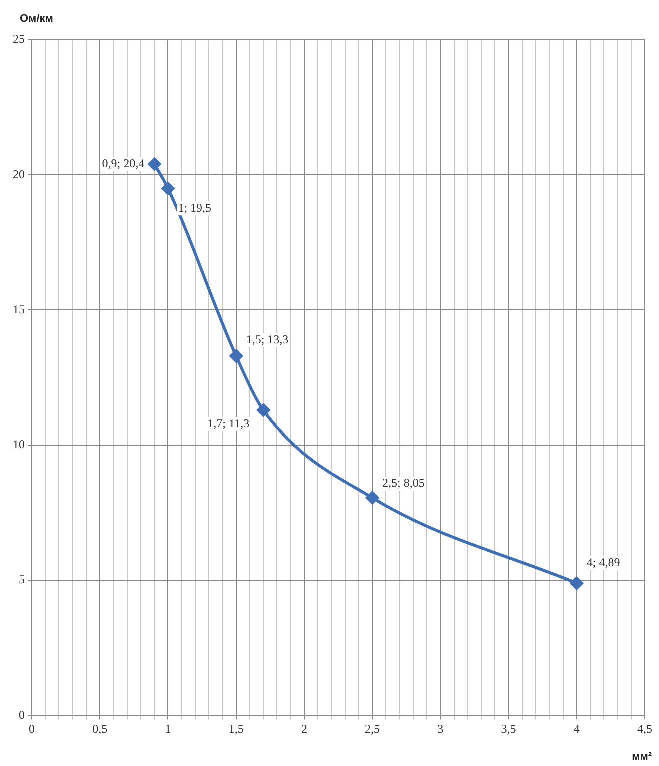 This screenshot has width=659, height=766. What do you see at coordinates (267, 339) in the screenshot?
I see `data-label: 1,5; 13,3` at bounding box center [267, 339].